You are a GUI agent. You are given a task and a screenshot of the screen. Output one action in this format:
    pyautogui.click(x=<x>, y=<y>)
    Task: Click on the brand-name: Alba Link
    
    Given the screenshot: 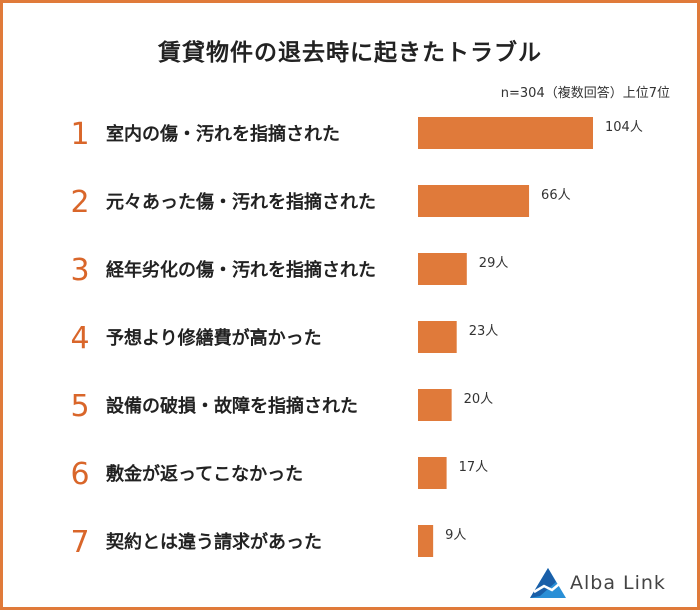 What is the action you would take?
    pyautogui.click(x=618, y=583)
    